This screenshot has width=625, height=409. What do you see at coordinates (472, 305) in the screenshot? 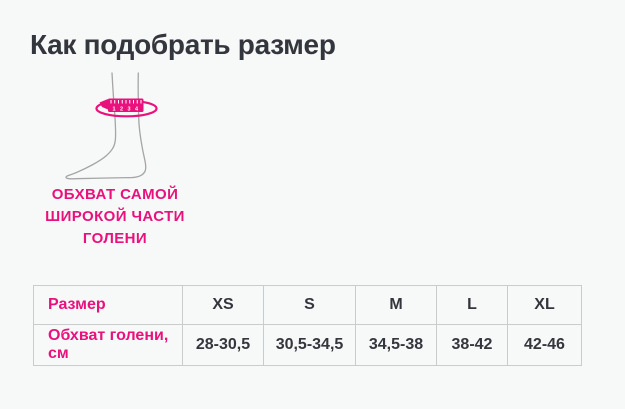
I see `header-cell-l: L` at bounding box center [472, 305].